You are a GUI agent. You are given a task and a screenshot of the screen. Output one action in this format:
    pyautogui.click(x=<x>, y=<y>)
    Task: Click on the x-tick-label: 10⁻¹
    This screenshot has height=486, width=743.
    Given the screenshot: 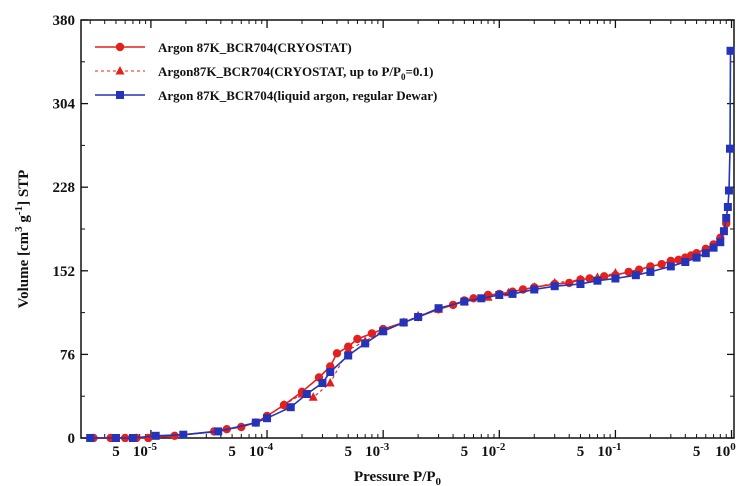 What is the action you would take?
    pyautogui.click(x=609, y=450)
    